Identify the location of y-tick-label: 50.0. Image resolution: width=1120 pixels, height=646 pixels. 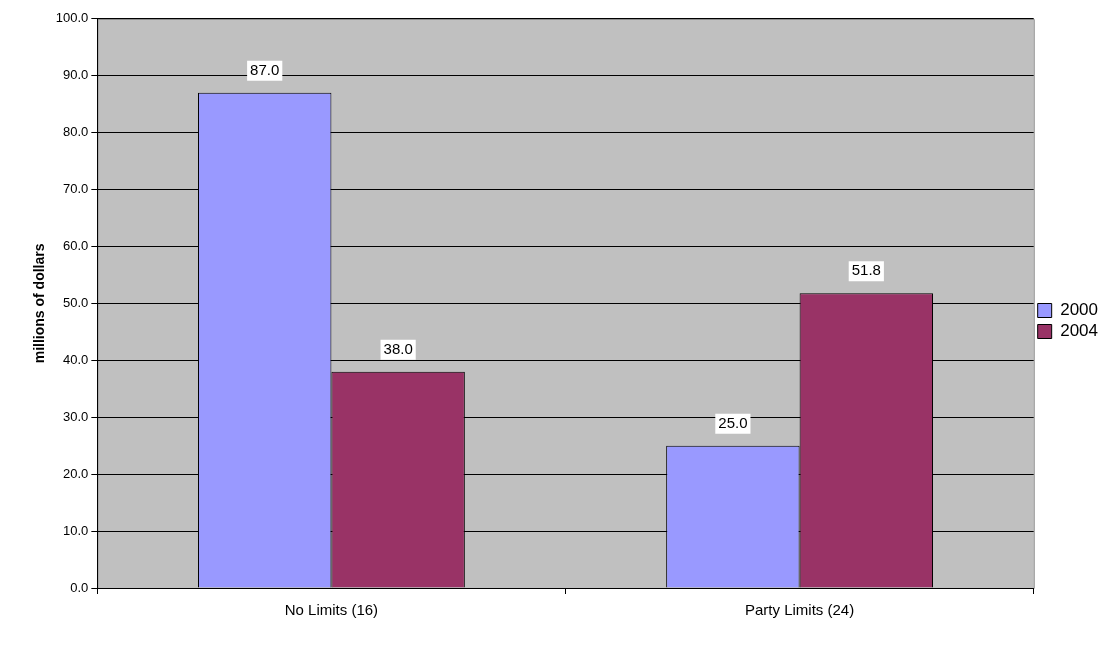
(76, 302).